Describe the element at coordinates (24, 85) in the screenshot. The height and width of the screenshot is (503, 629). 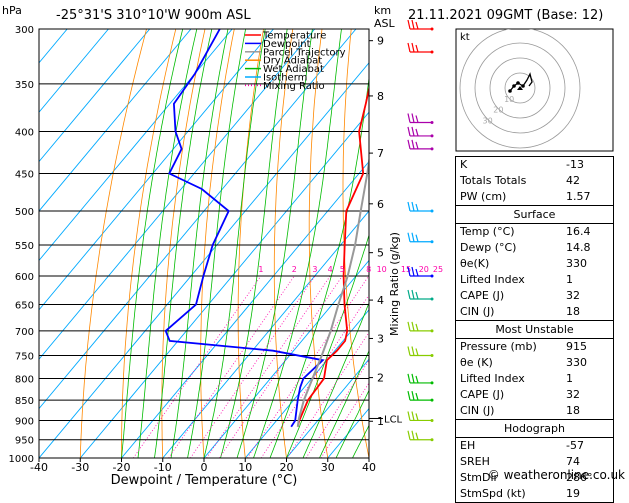
I see `pressure-tick-label: 350` at that location.